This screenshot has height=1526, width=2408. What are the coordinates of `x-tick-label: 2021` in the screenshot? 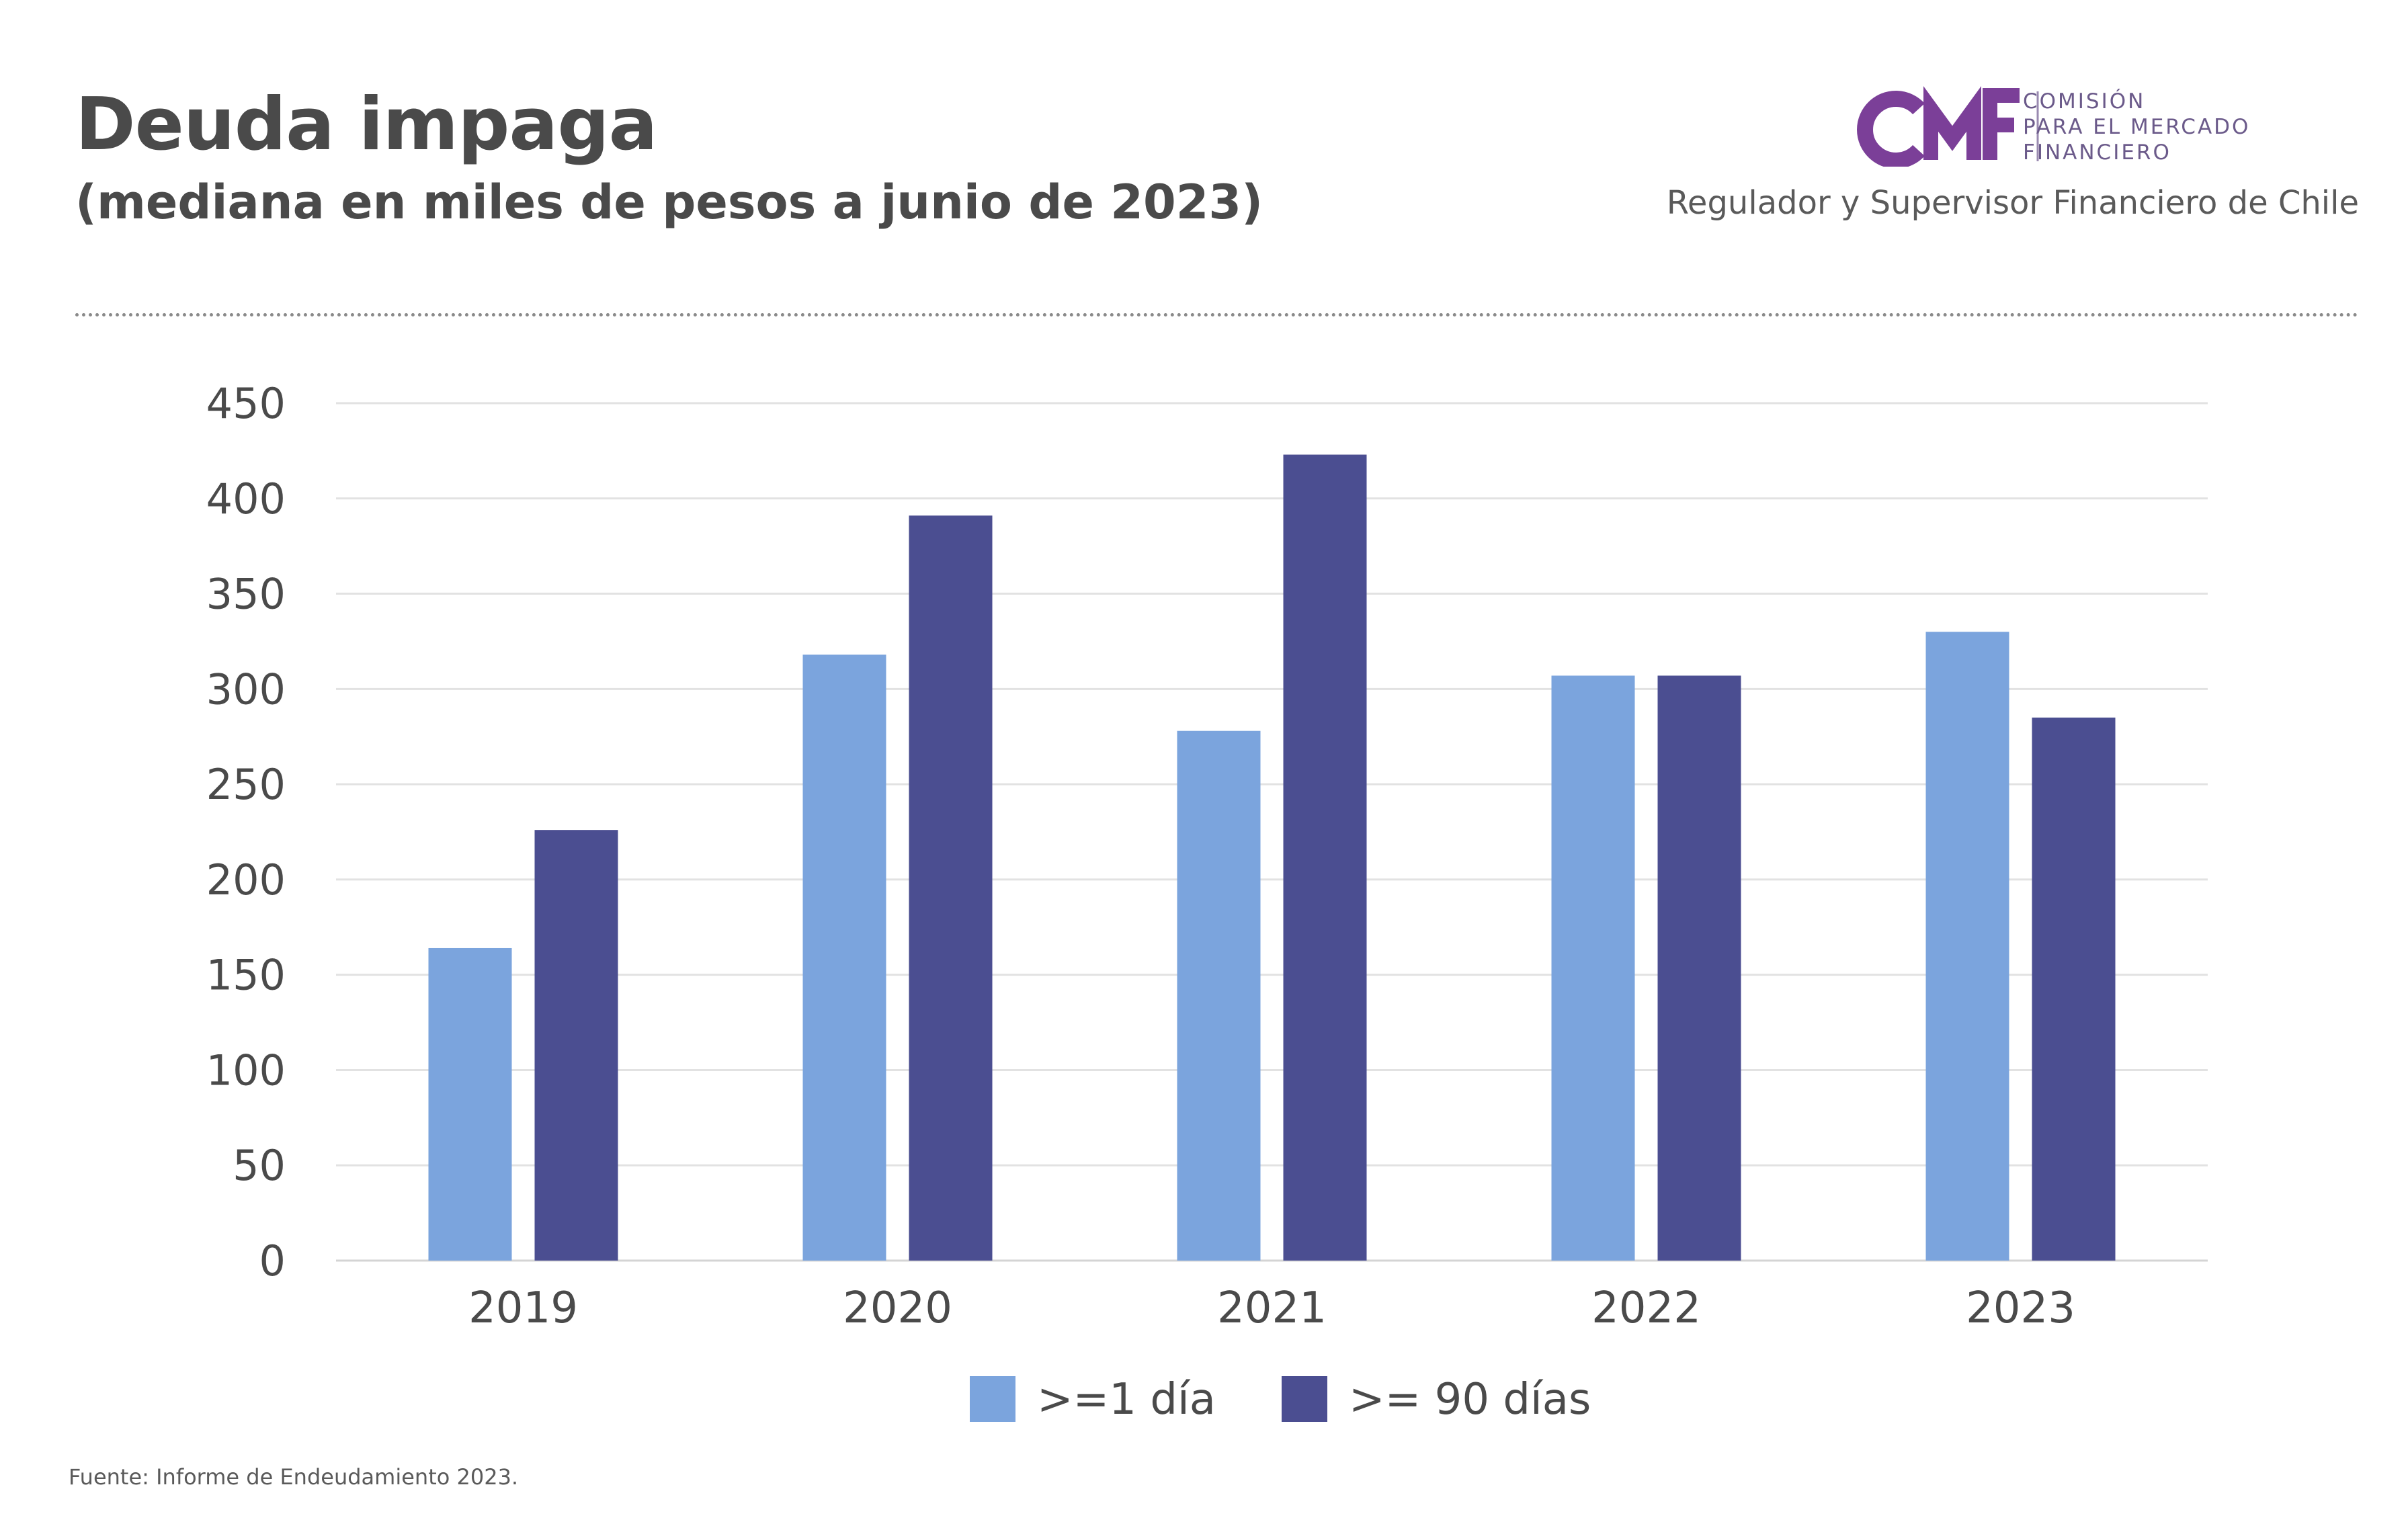 It's located at (1272, 1308).